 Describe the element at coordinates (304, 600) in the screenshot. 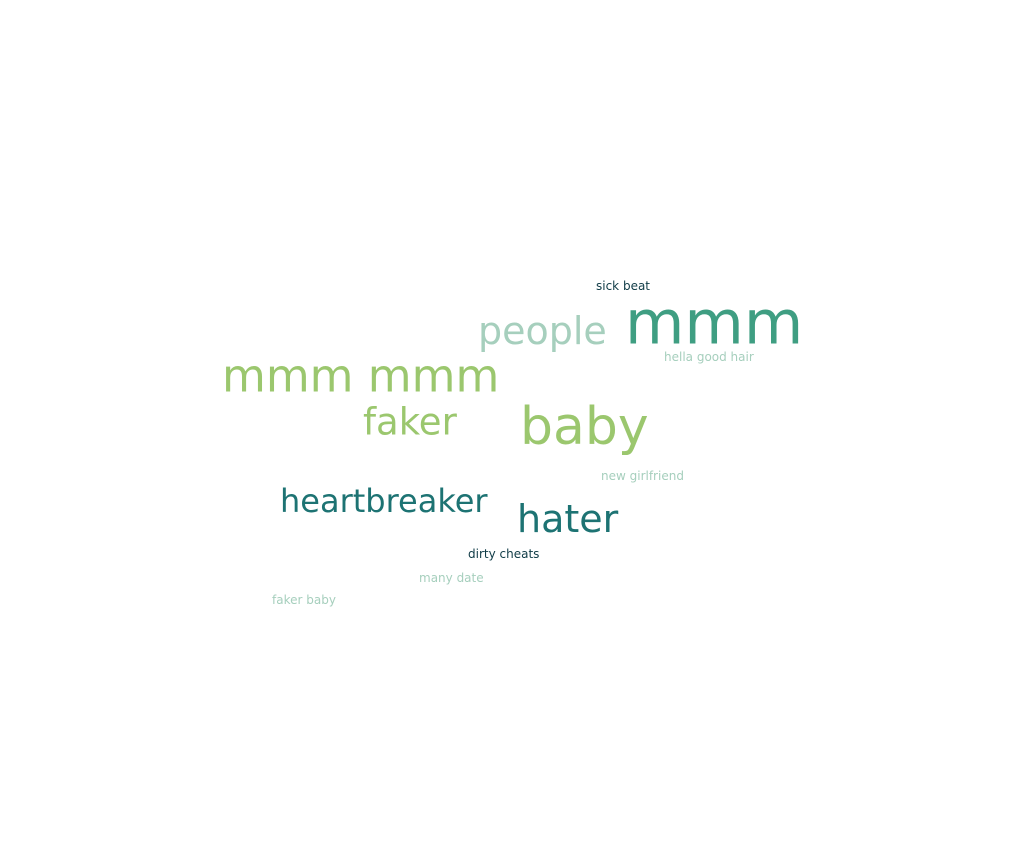

I see `word-faker-baby: faker baby` at that location.